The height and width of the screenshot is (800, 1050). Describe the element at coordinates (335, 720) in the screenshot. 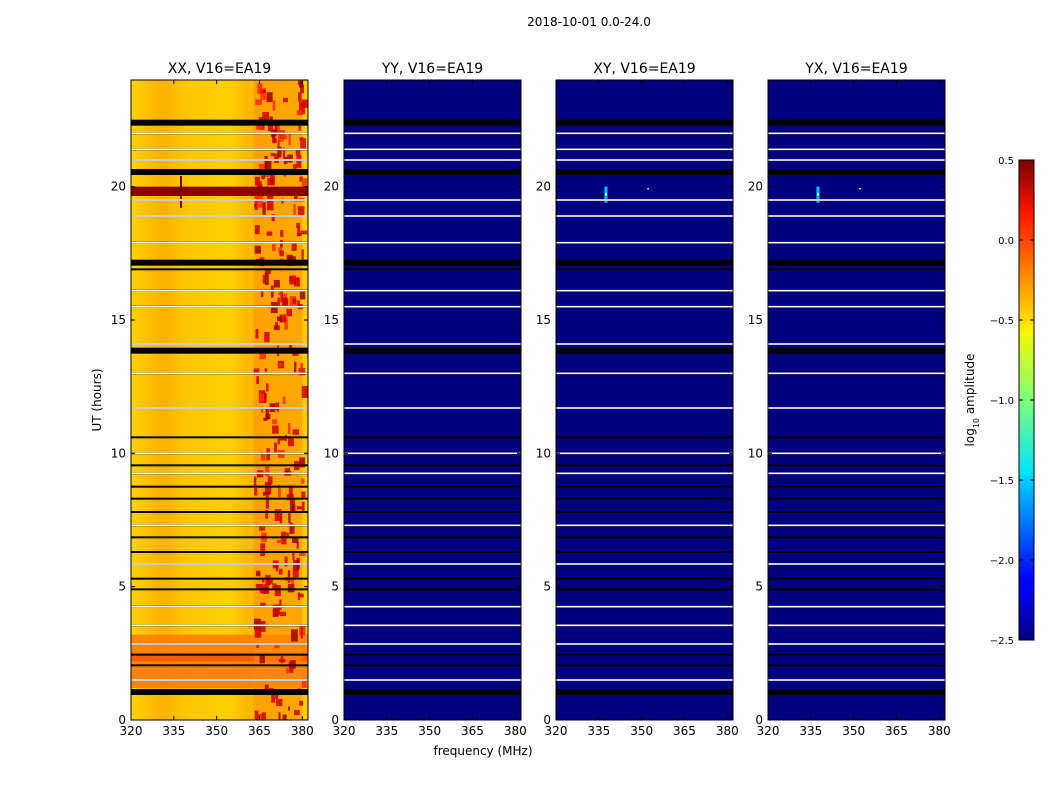

I see `y-tick-label: 0` at that location.